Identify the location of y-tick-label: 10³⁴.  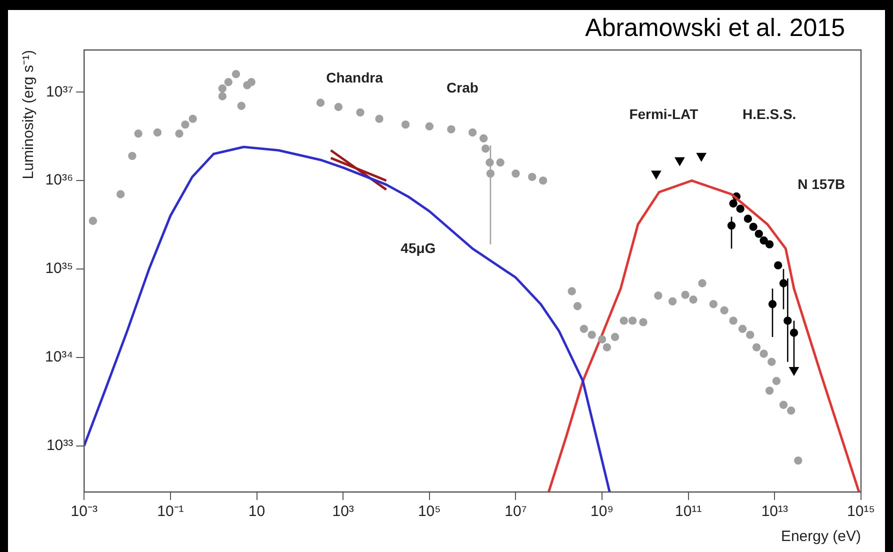
(59, 357).